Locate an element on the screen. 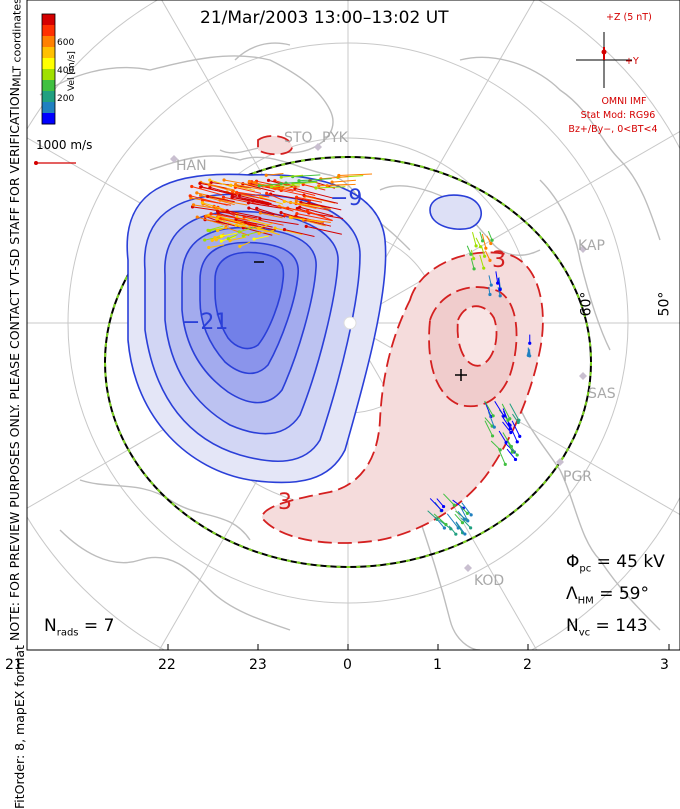 Image resolution: width=680 pixels, height=809 pixels. vector-count: Nvc = 143 is located at coordinates (607, 627).